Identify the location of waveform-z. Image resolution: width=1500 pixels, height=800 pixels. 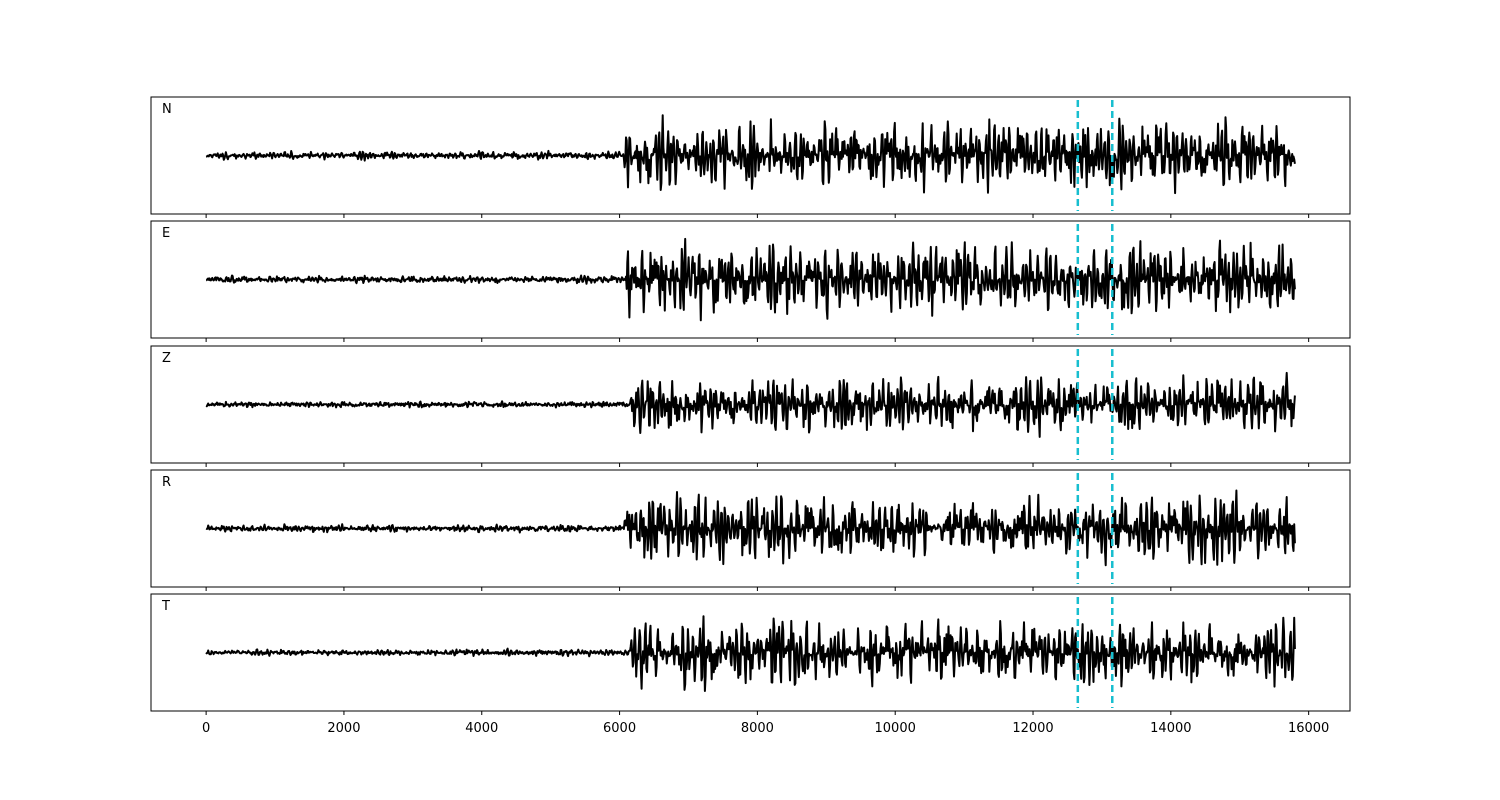
(750, 404).